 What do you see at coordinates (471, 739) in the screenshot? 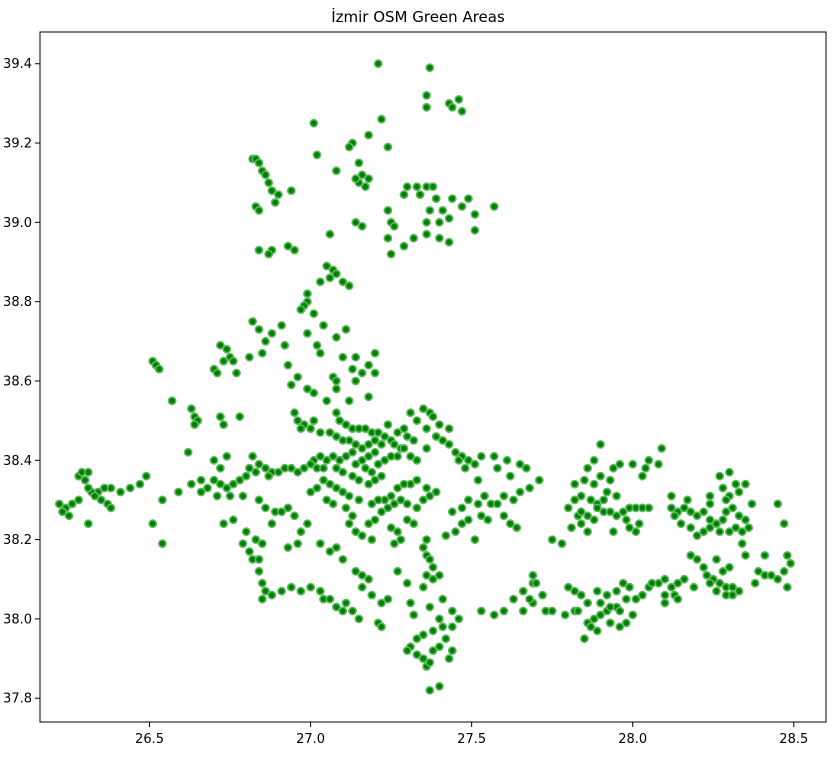
I see `x-tick-label: 27.5` at bounding box center [471, 739].